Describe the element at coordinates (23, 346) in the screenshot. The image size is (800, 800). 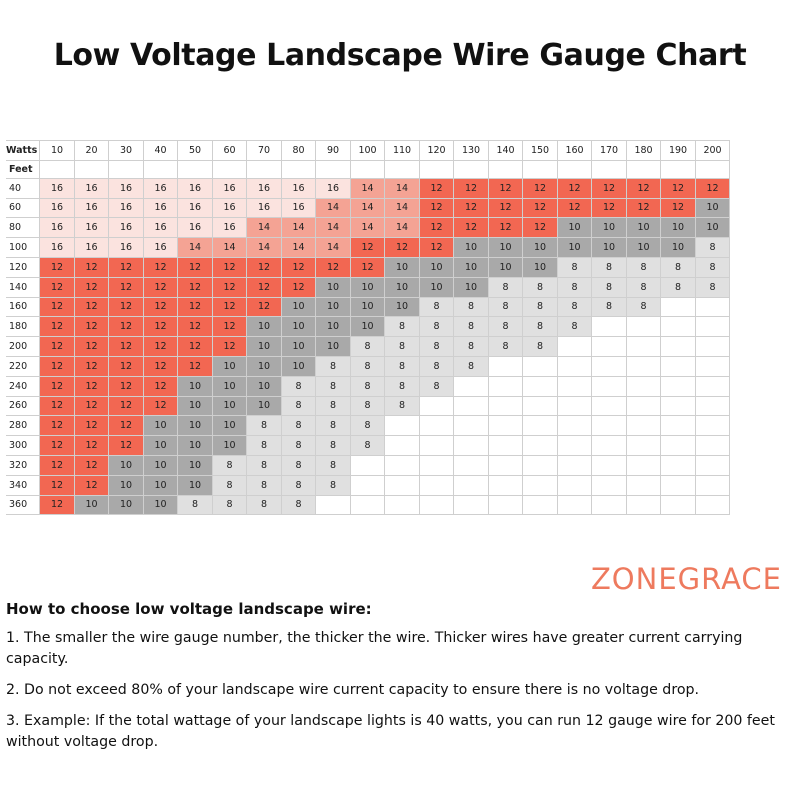
I see `feet-tick-label: 200` at that location.